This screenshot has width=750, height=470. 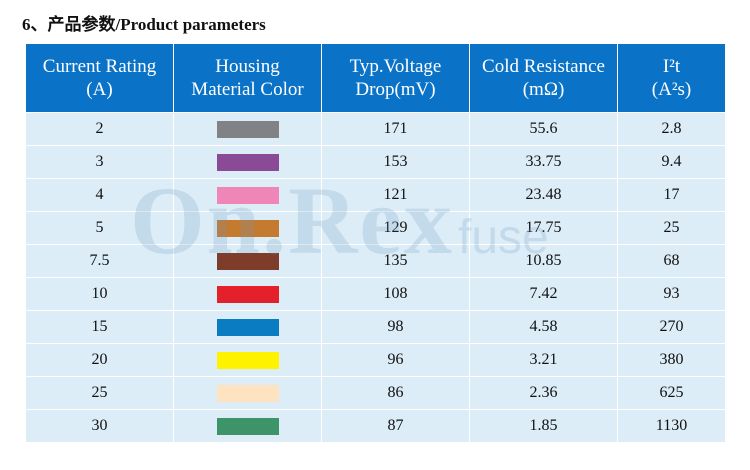 I want to click on section-heading: 6、产品参数/Product parameters, so click(x=144, y=24).